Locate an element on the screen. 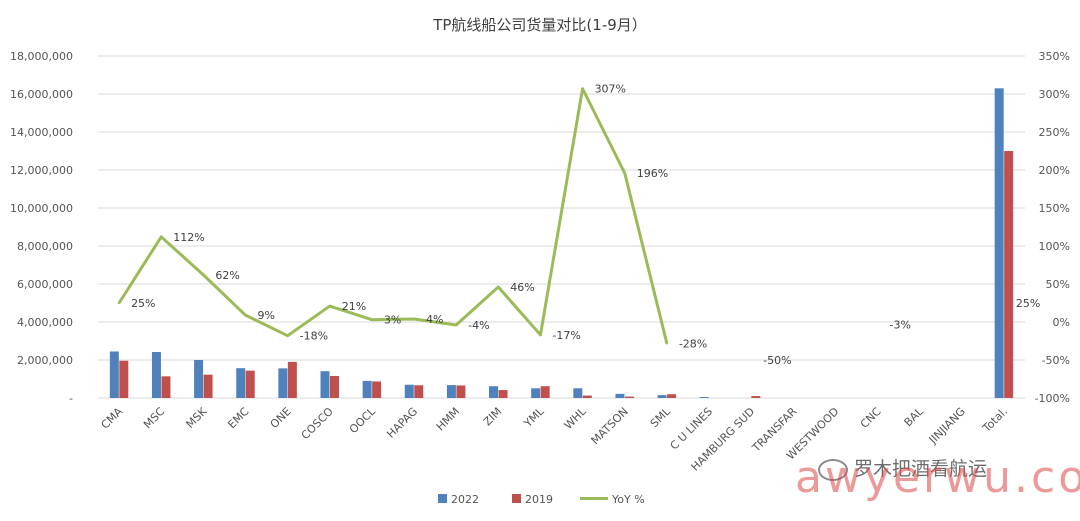 The width and height of the screenshot is (1080, 521). yoy-data-label-HAPAG: 4% is located at coordinates (434, 319).